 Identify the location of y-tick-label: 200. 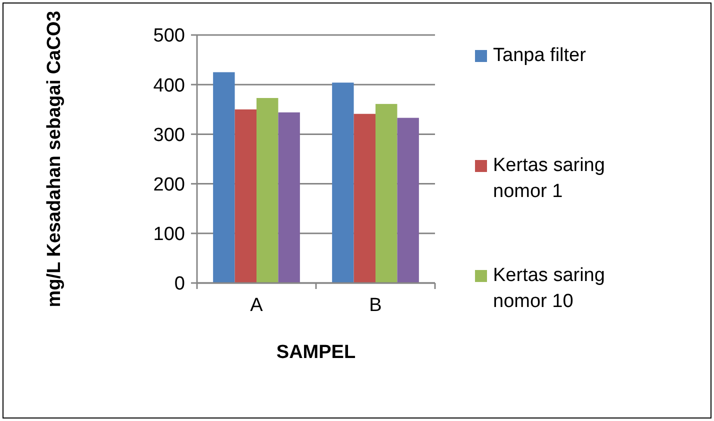
(169, 185).